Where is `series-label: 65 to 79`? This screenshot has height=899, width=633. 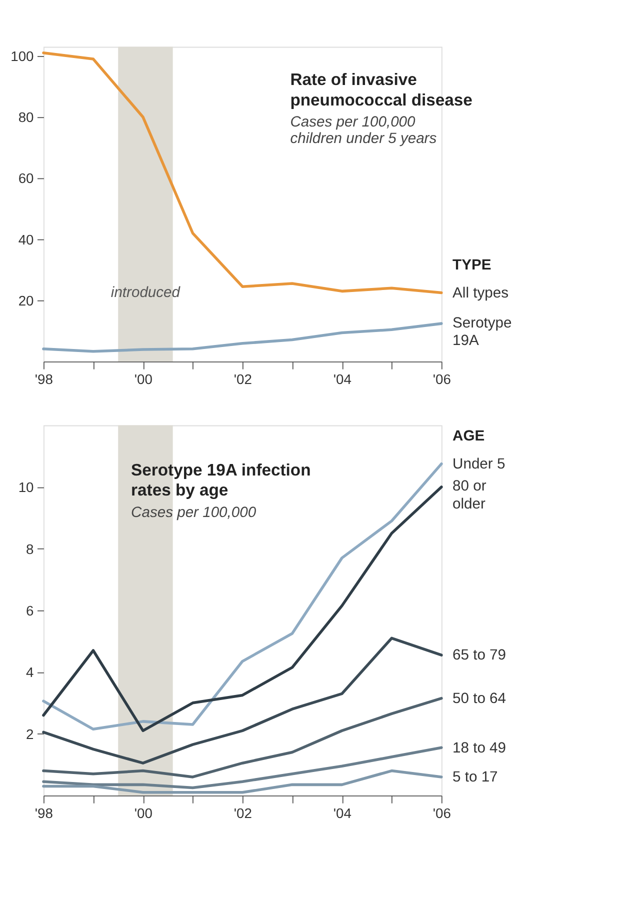 series-label: 65 to 79 is located at coordinates (479, 656).